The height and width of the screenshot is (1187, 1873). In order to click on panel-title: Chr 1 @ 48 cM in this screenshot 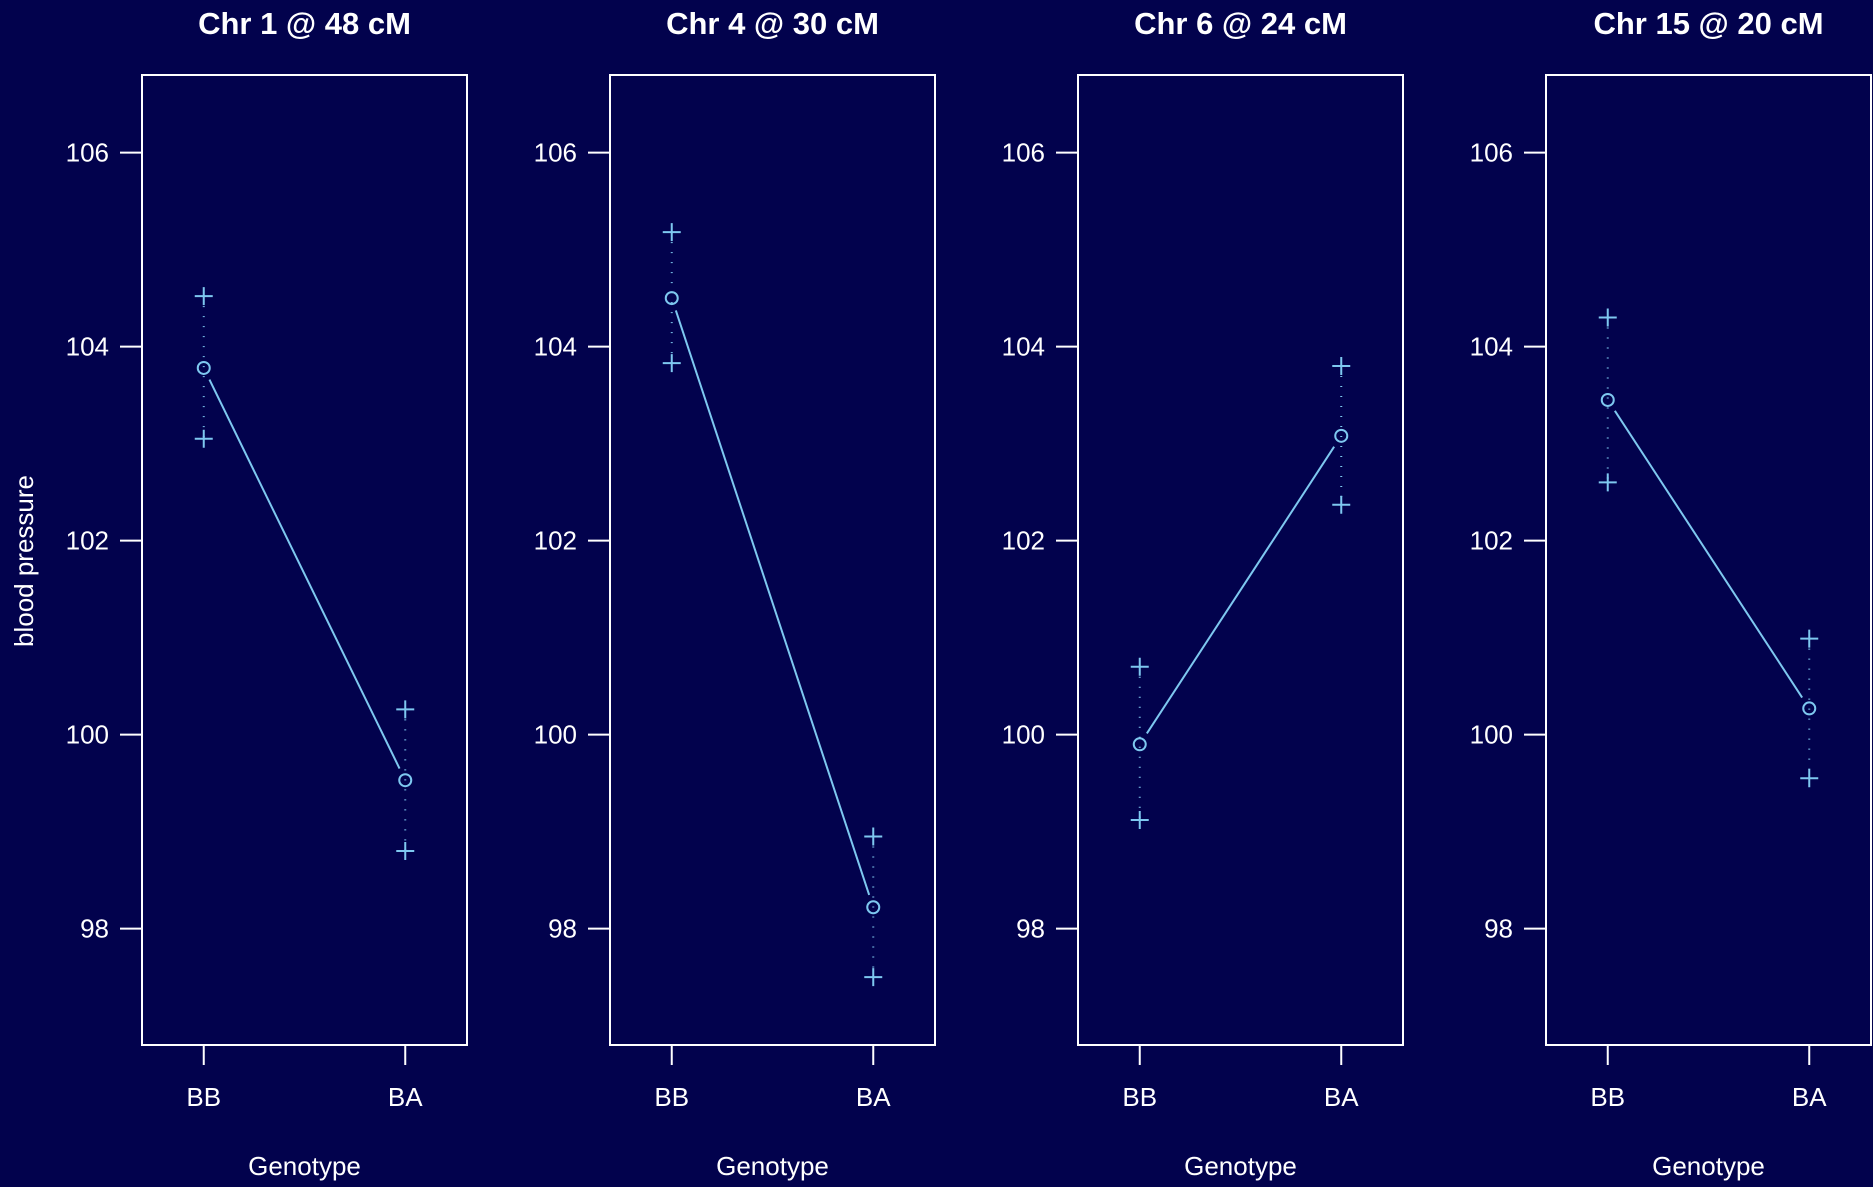, I will do `click(304, 23)`.